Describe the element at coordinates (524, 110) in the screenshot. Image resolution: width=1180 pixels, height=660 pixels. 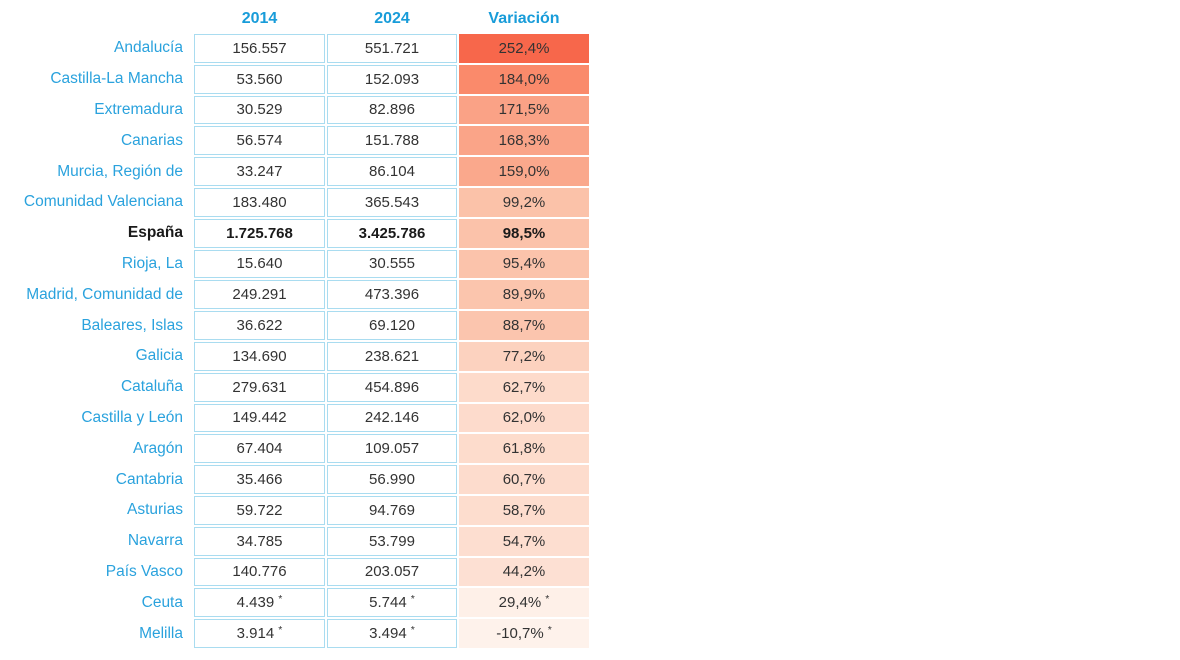
I see `variation-cell: 171,5%` at that location.